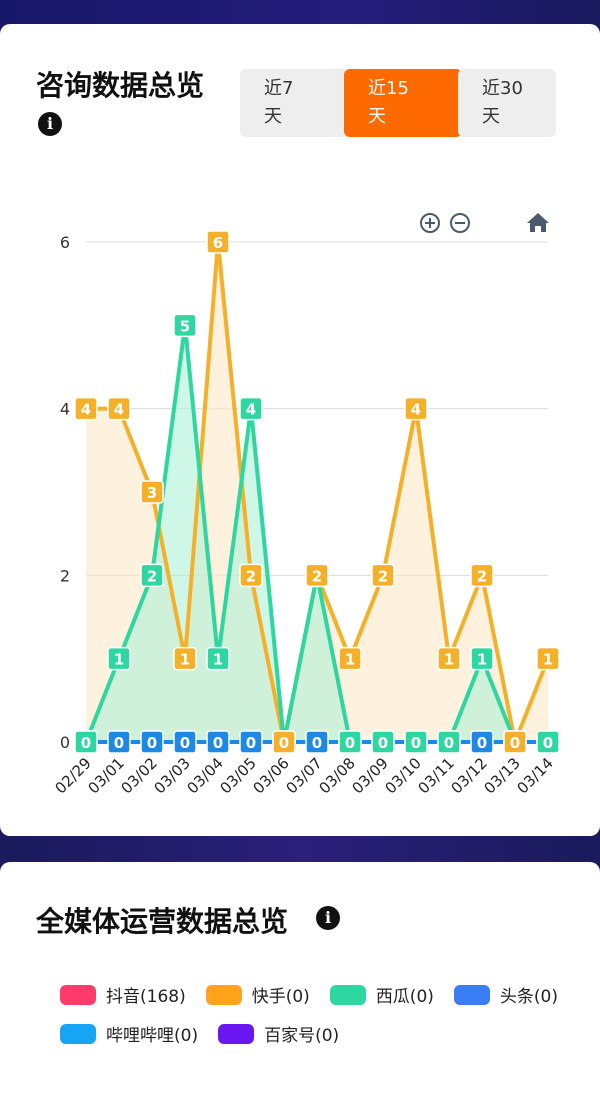  What do you see at coordinates (205, 775) in the screenshot?
I see `x-tick-label: 03/04` at bounding box center [205, 775].